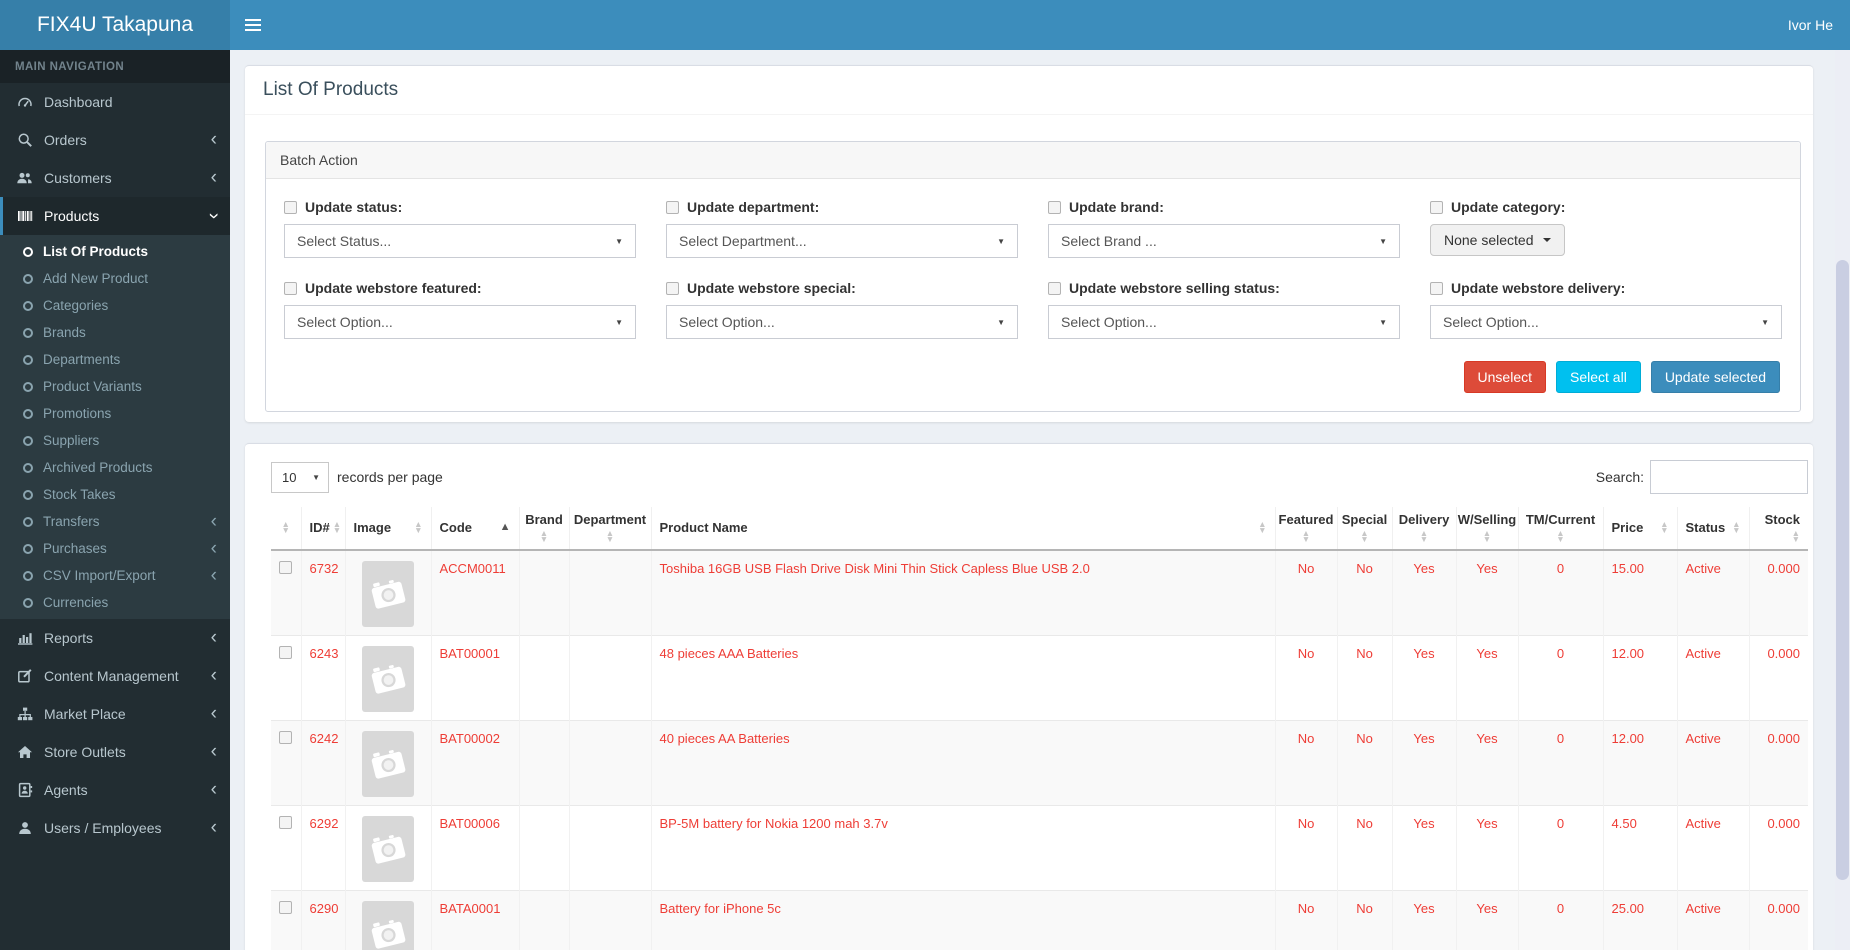 The height and width of the screenshot is (950, 1850). What do you see at coordinates (115, 386) in the screenshot?
I see `sidebar-item-product-variants: Product Variants` at bounding box center [115, 386].